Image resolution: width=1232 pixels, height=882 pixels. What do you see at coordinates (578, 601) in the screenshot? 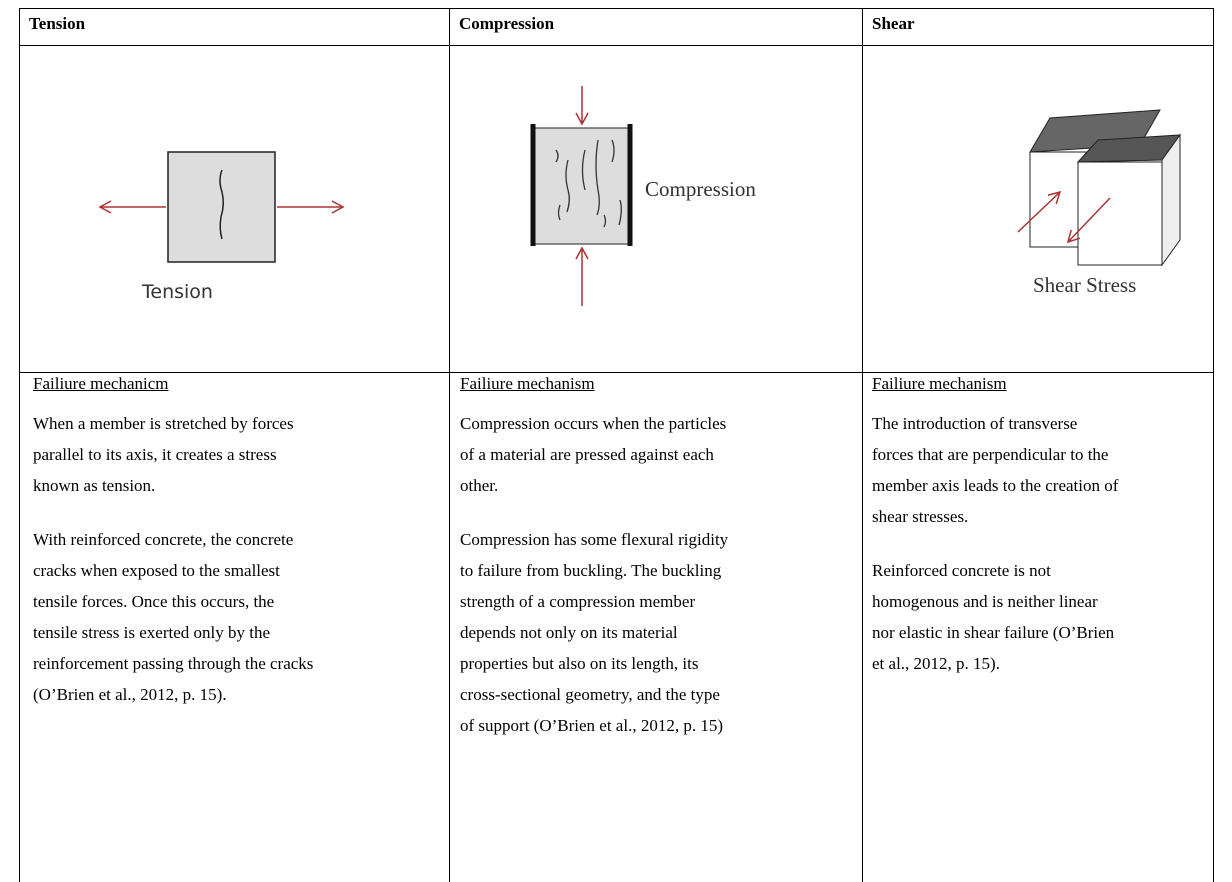
I see `text-line: strength of a compression member` at bounding box center [578, 601].